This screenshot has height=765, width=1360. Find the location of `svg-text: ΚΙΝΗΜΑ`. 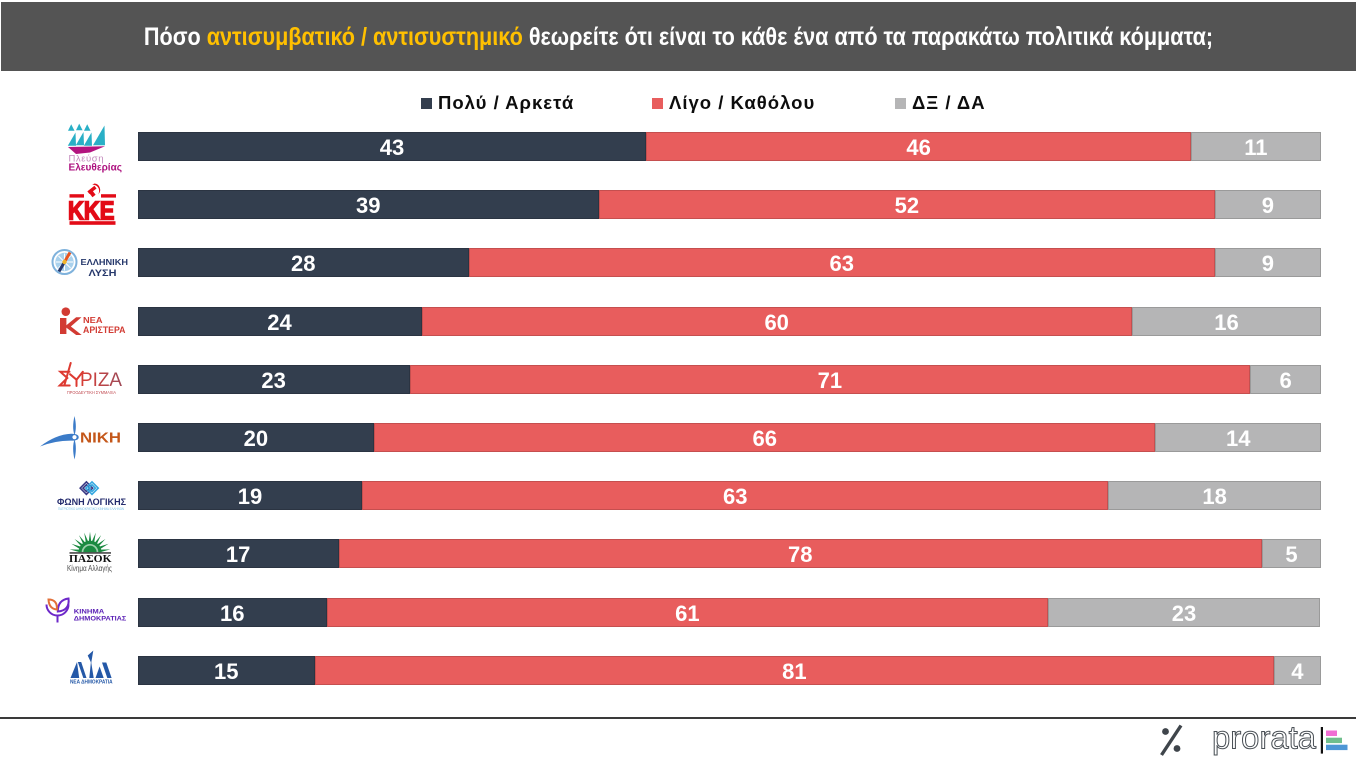

svg-text: ΚΙΝΗΜΑ is located at coordinates (89, 612).